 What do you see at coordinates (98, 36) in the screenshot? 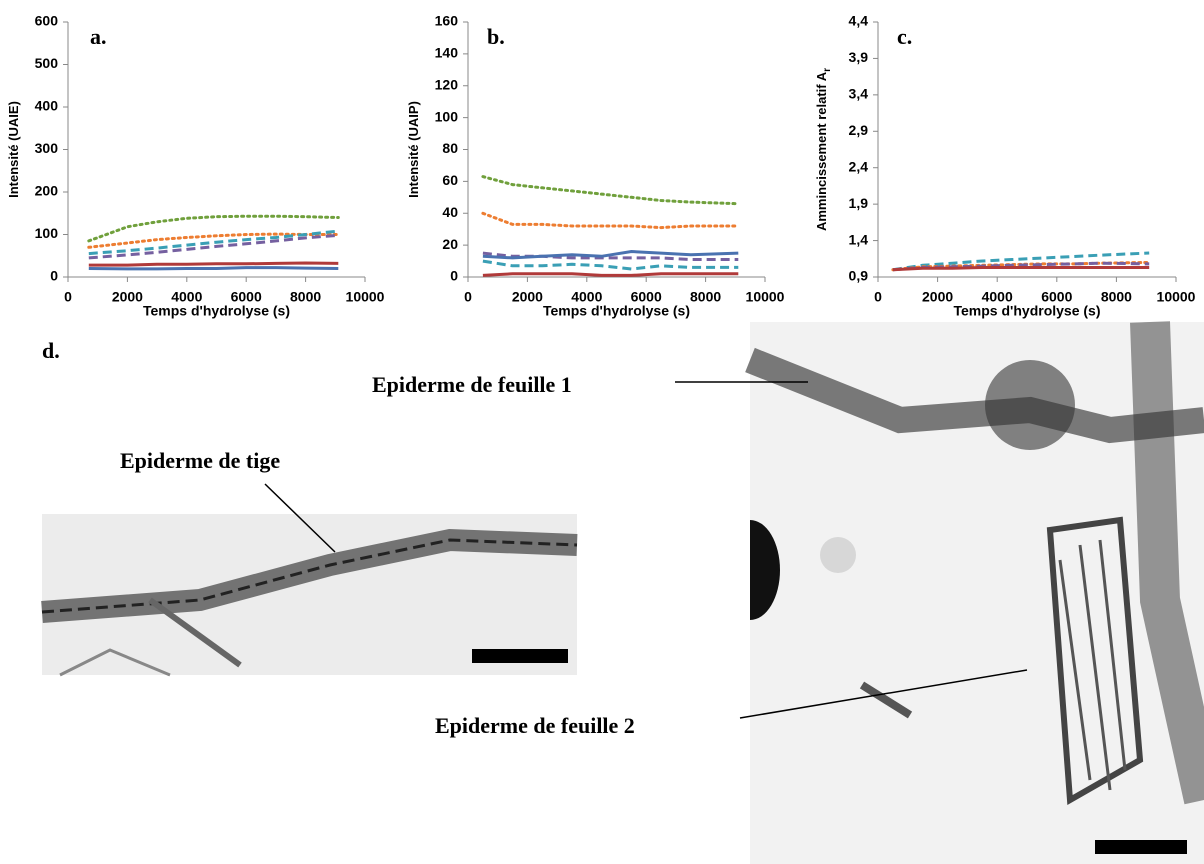
I see `panel-label: a.` at bounding box center [98, 36].